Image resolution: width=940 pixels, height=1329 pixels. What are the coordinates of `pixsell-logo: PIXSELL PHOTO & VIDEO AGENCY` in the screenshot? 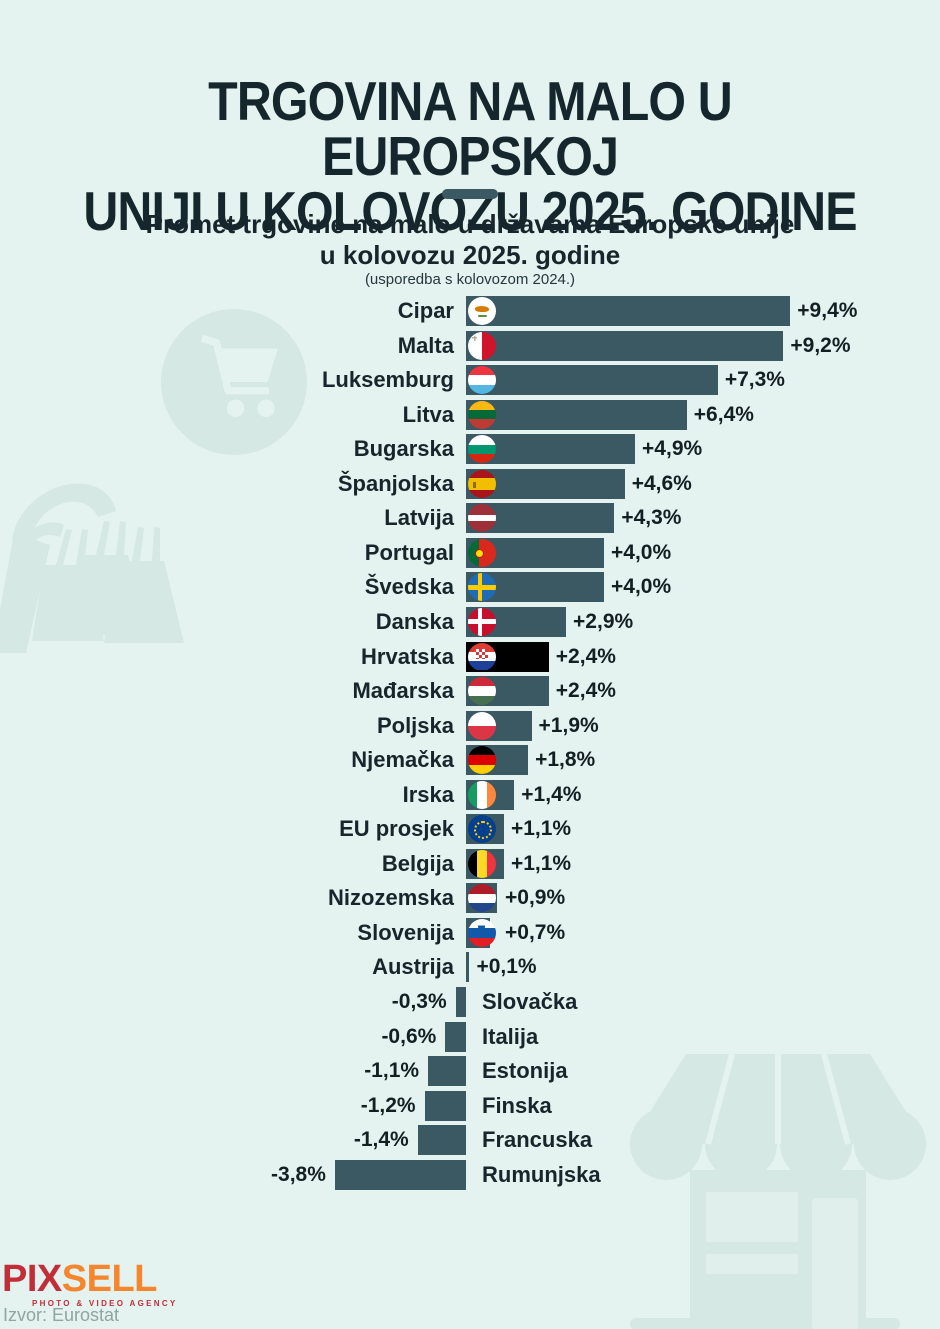 It's located at (90, 1284).